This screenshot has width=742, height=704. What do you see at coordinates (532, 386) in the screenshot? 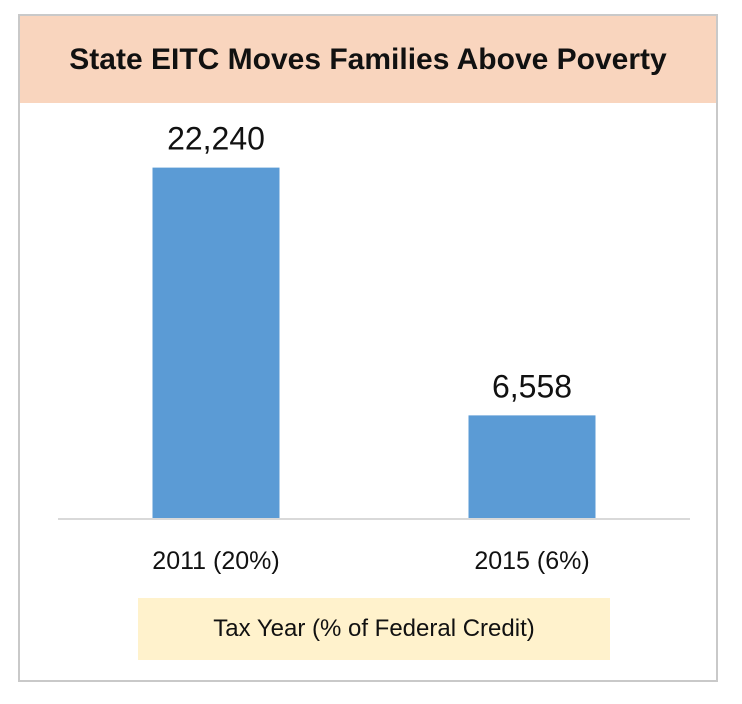
I see `data-label-1: 6,558` at bounding box center [532, 386].